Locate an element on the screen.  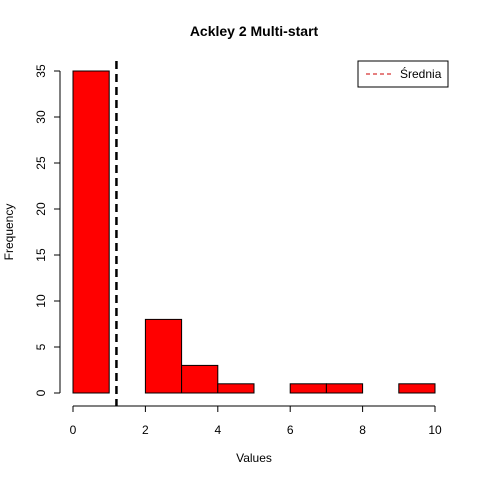
y-tick-label: 0 is located at coordinates (41, 392).